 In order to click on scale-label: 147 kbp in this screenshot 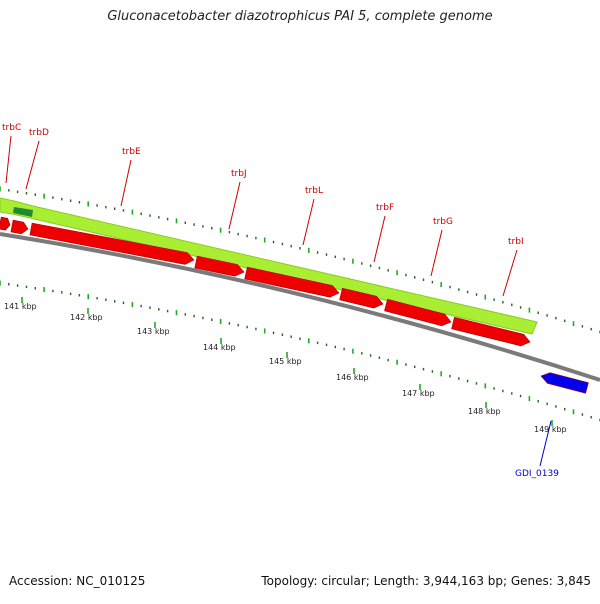, I will do `click(418, 393)`.